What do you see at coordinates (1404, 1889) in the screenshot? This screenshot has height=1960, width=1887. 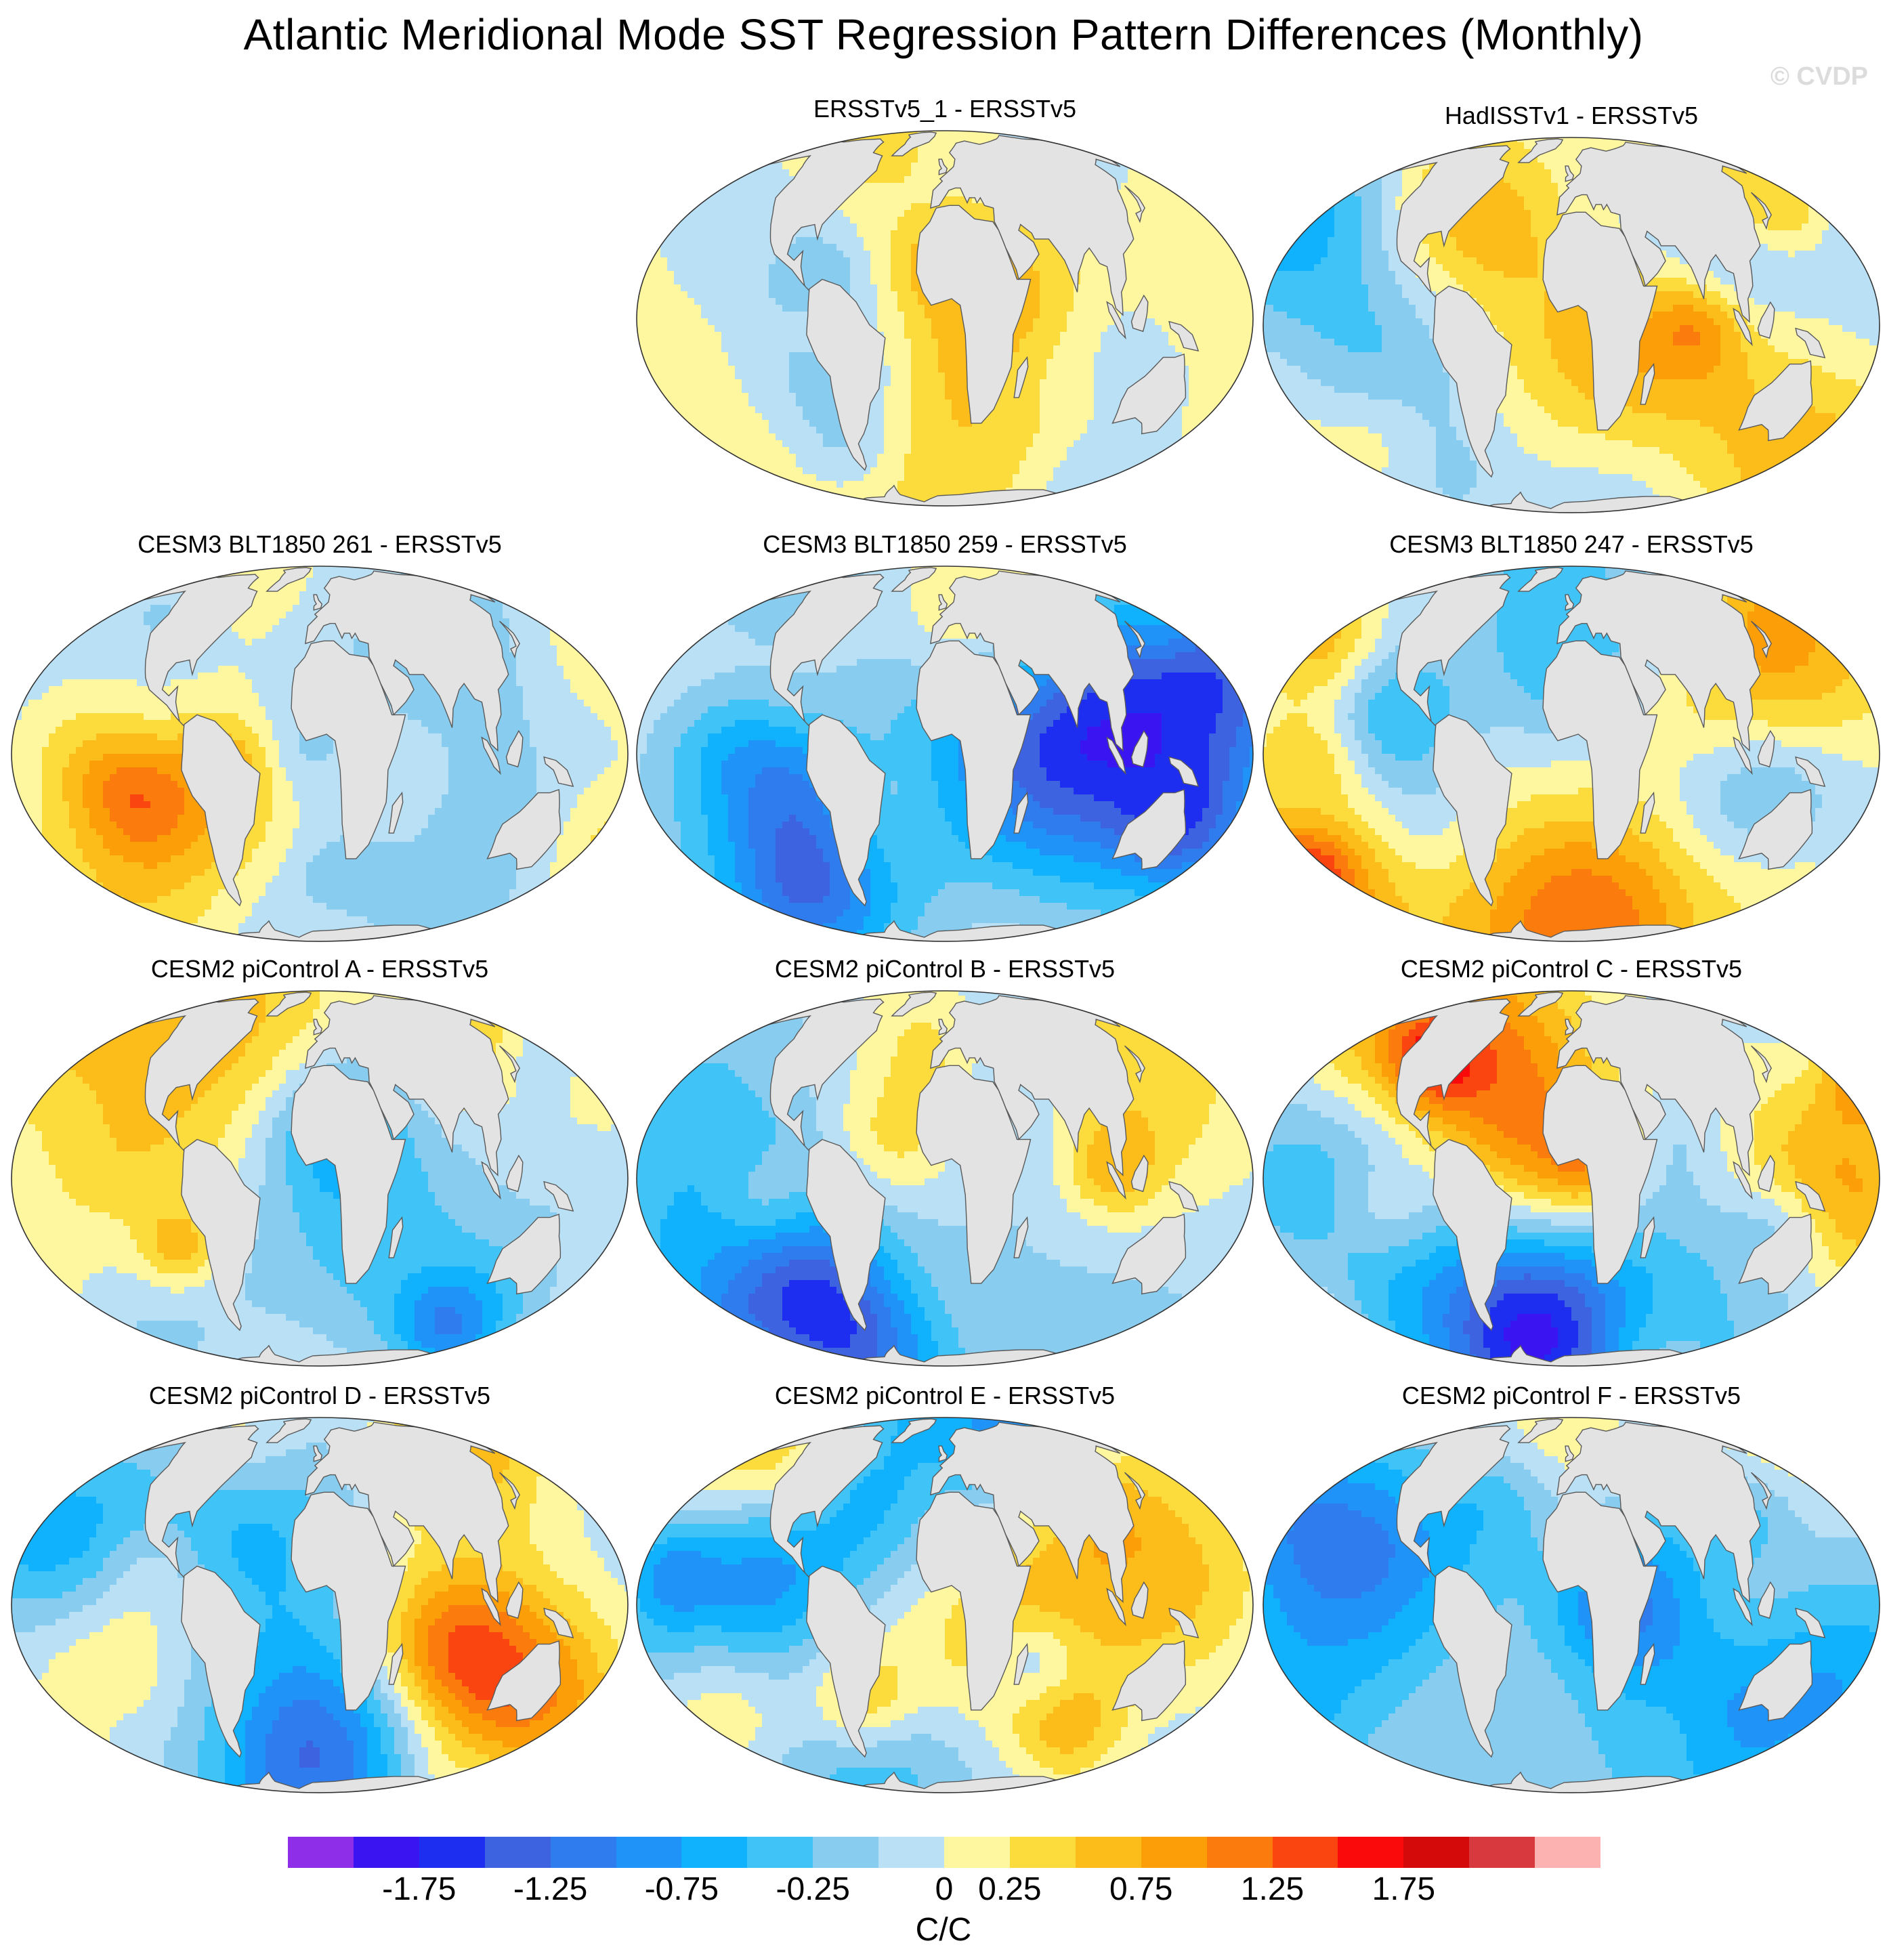 I see `colorbar-tick-label: 1.75` at bounding box center [1404, 1889].